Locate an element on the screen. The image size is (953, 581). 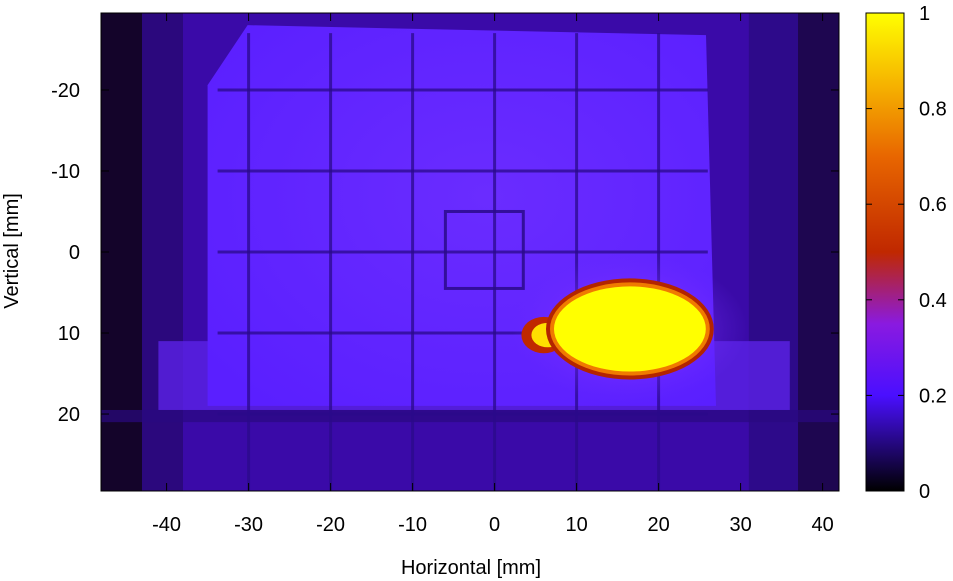
colorbar-tick-labels: 0 0.2 0.4 0.6 0.8 1 is located at coordinates (933, 253).